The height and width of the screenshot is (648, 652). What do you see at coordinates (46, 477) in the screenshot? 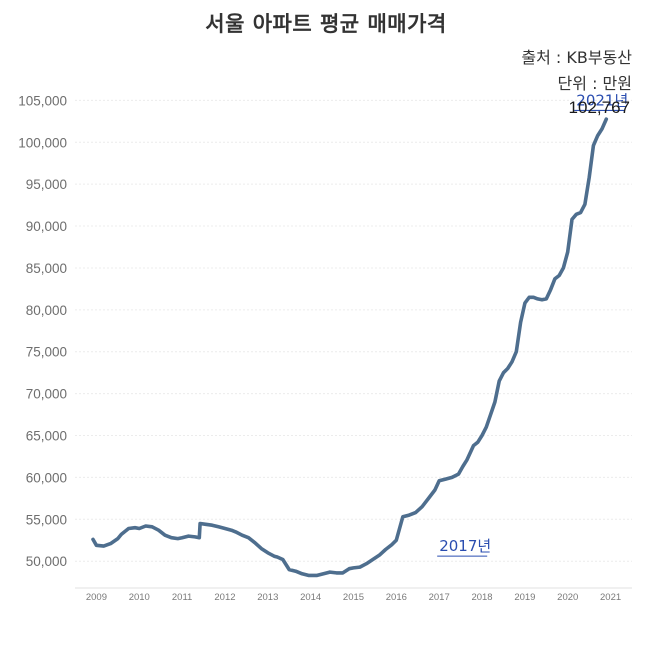
I see `y-tick-label: 60,000` at bounding box center [46, 477].